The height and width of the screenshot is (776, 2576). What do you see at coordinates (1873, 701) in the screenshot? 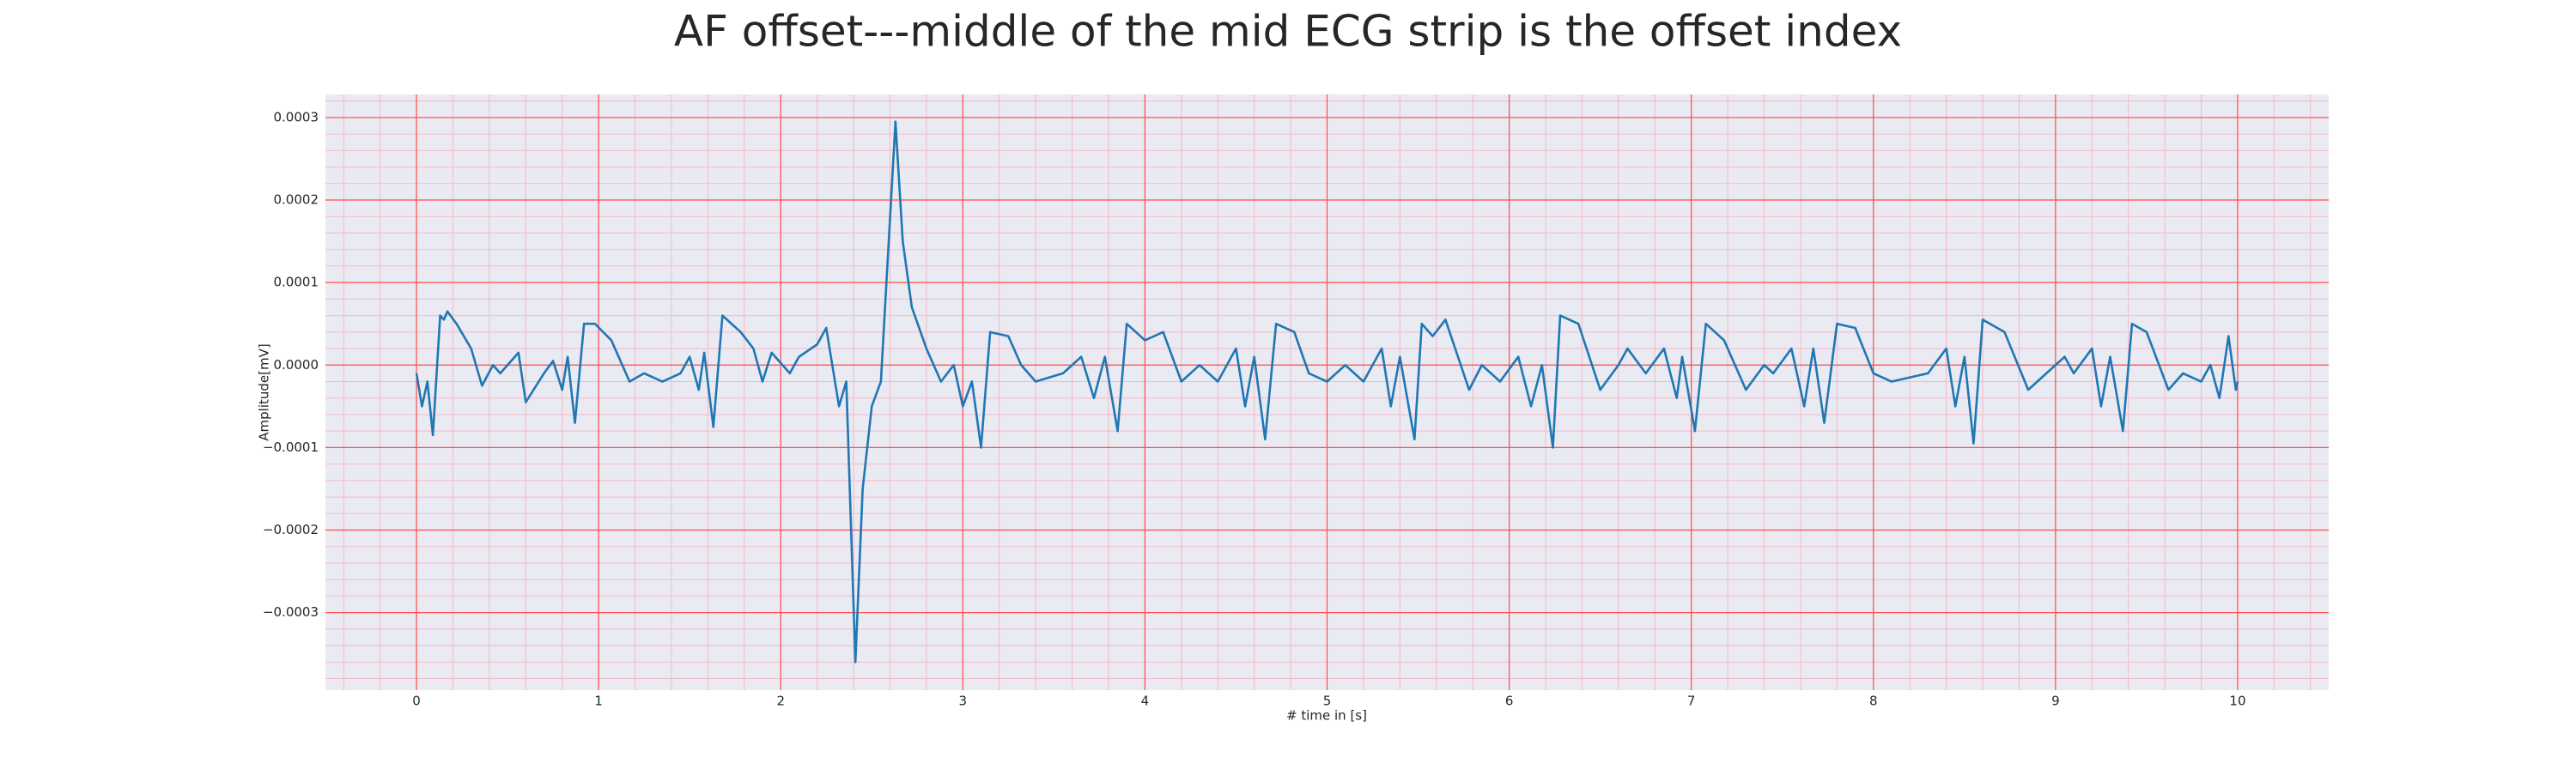
I see `x-tick-label: 8` at bounding box center [1873, 701].